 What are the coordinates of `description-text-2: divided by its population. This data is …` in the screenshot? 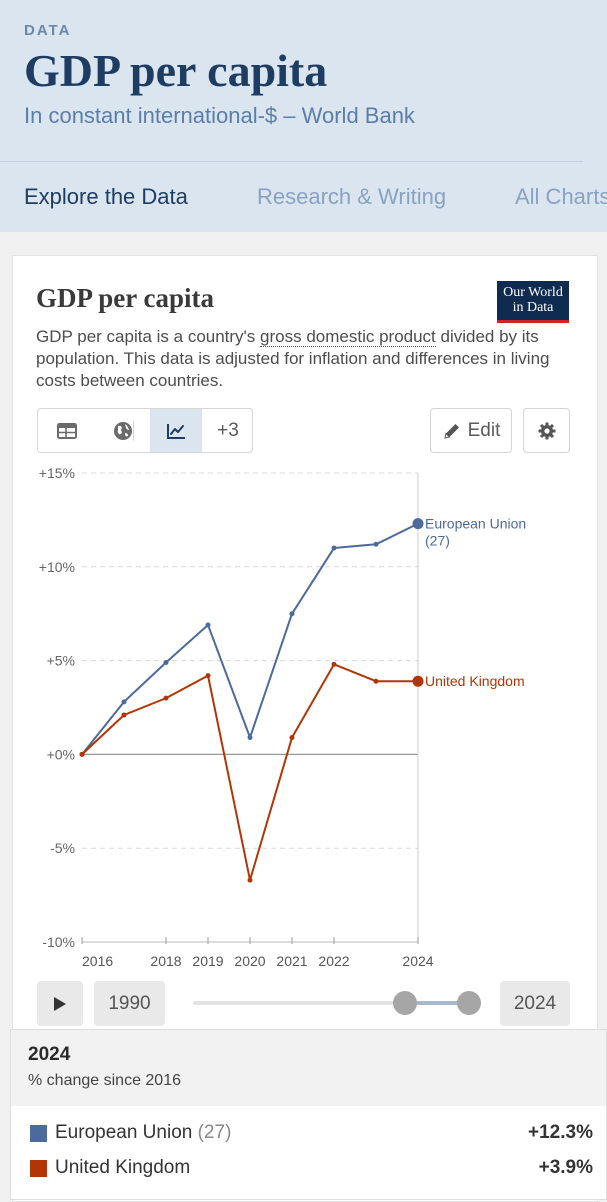 It's located at (293, 358).